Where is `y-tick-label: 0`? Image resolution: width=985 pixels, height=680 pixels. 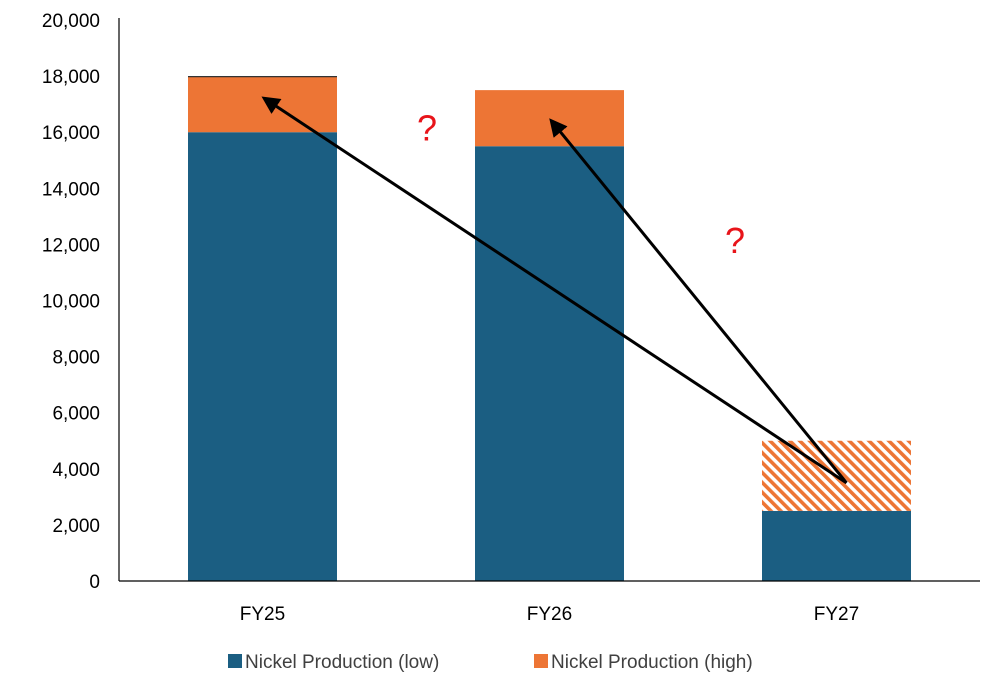
y-tick-label: 0 is located at coordinates (94, 582).